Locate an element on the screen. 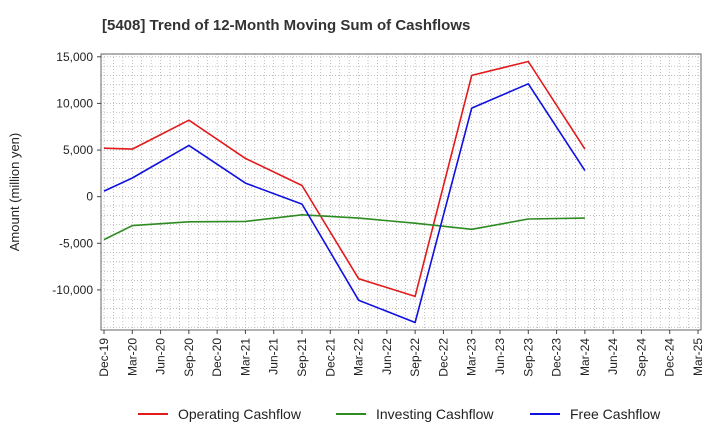 Image resolution: width=720 pixels, height=440 pixels. x-tick-label: Mar-20 is located at coordinates (132, 357).